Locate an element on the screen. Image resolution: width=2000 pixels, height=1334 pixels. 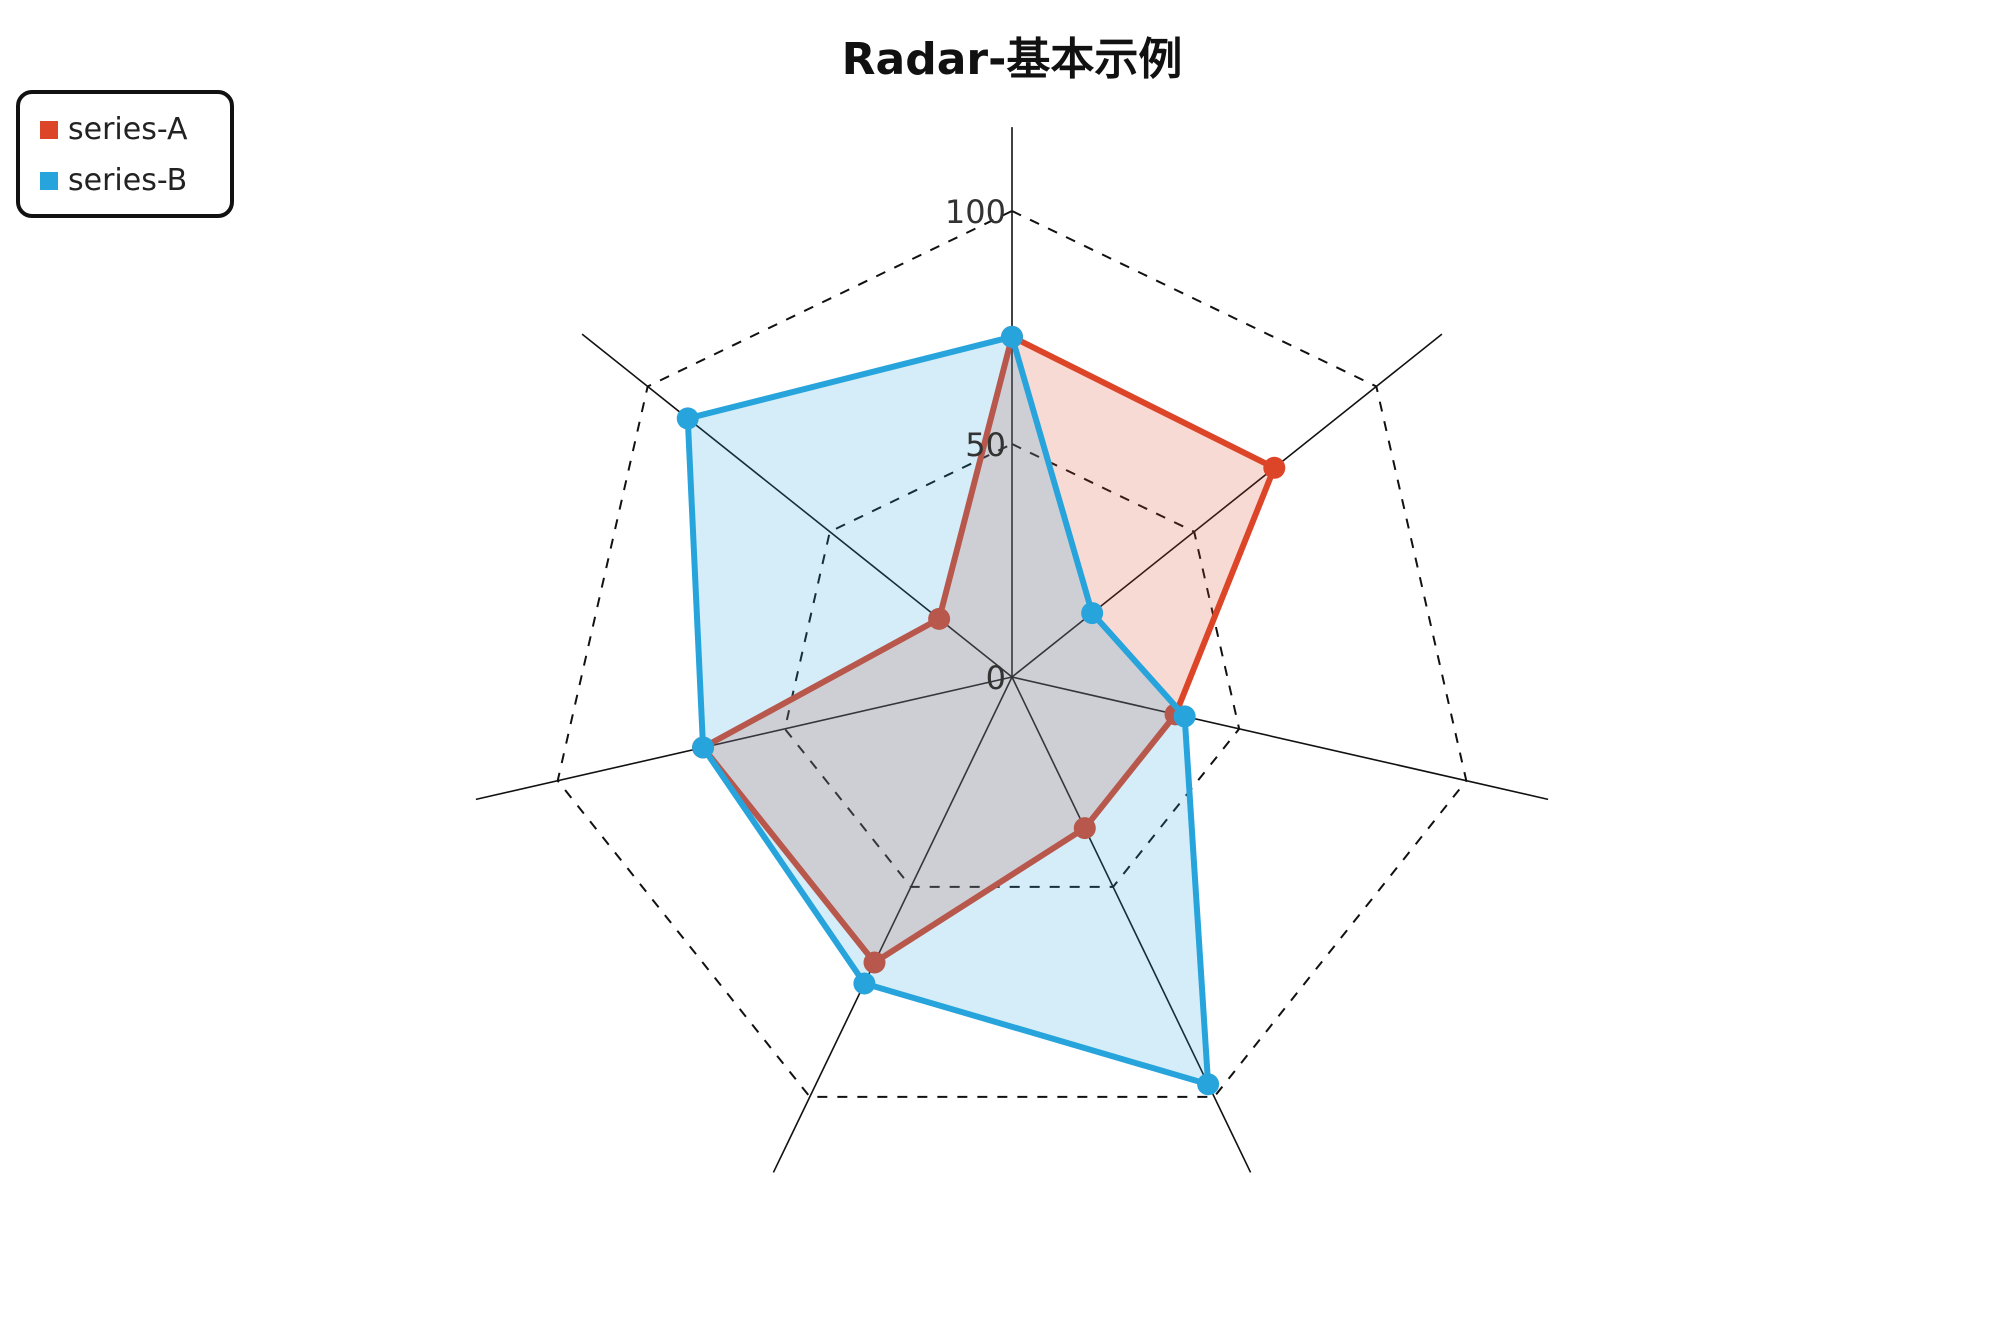
series-a-area is located at coordinates (989, 649).